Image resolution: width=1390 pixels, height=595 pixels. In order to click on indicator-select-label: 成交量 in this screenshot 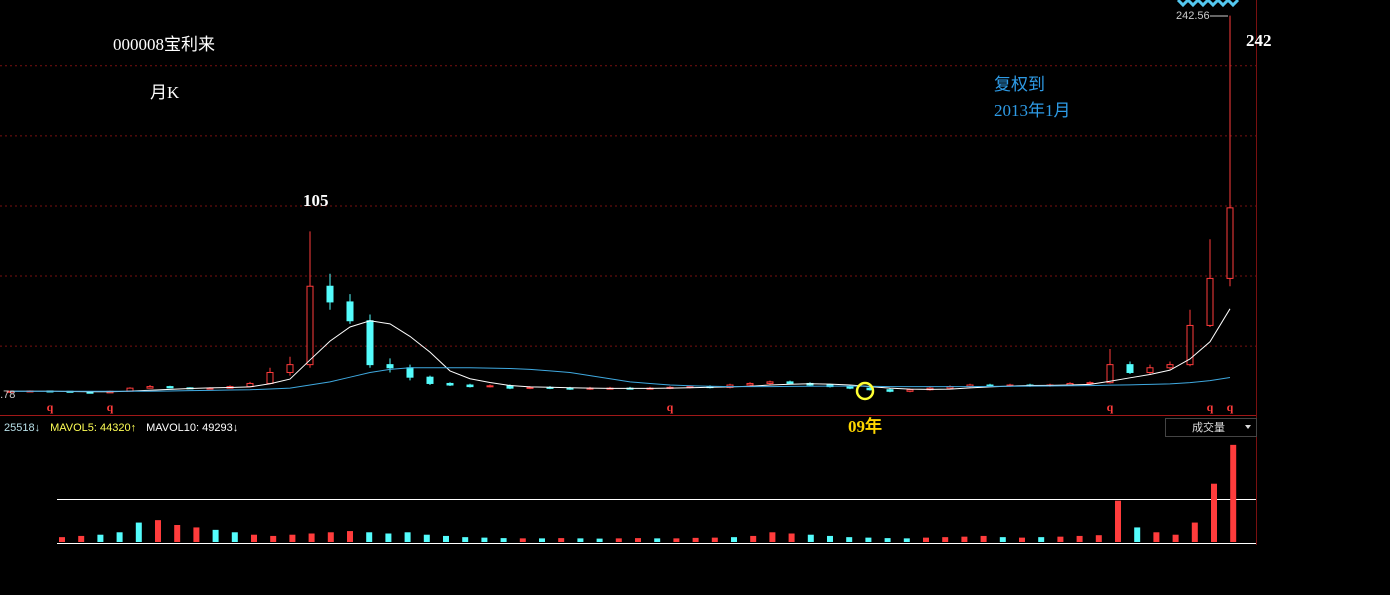, I will do `click(1208, 427)`.